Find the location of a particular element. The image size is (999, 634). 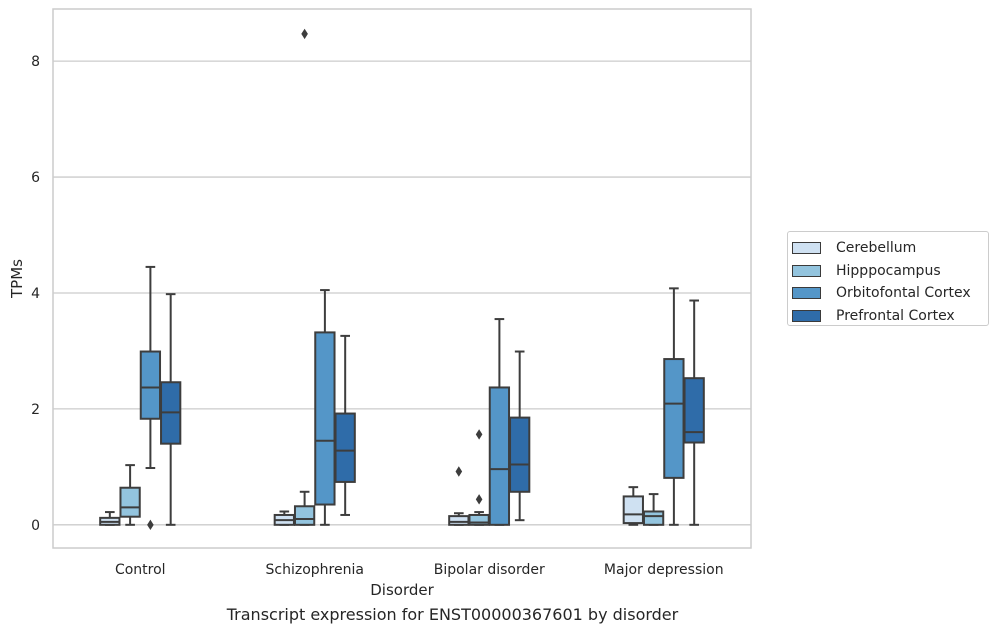

y-tick-label: 6 is located at coordinates (35, 178).